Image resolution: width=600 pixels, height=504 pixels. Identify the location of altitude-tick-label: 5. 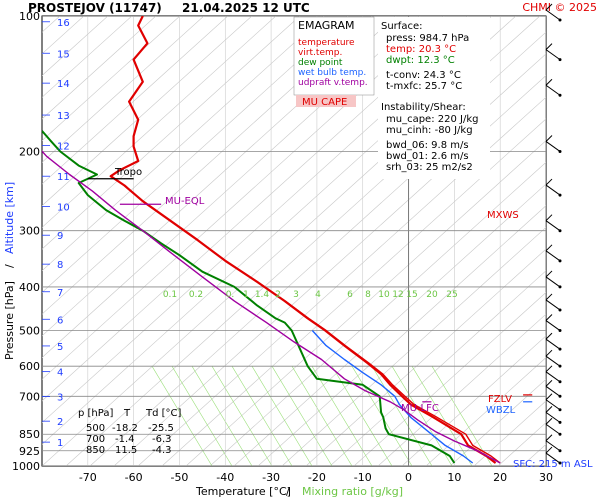
(60, 347).